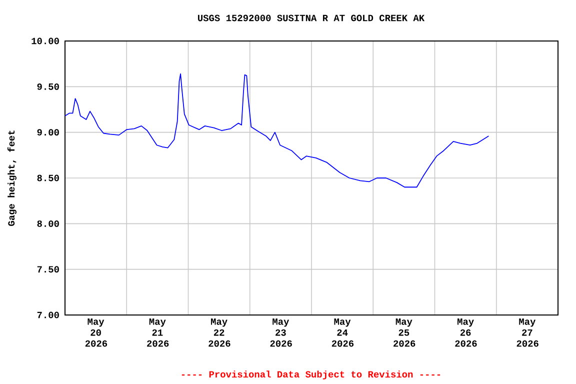 The image size is (576, 384). I want to click on text: ---- Provisional Data Subject to Revision ----, so click(311, 375).